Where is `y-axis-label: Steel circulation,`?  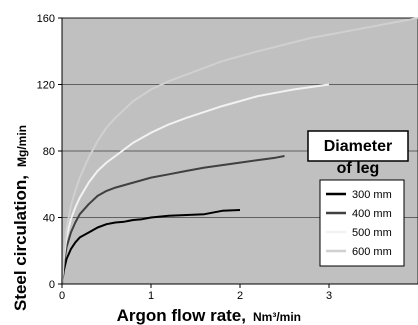 y-axis-label: Steel circulation, is located at coordinates (20, 243).